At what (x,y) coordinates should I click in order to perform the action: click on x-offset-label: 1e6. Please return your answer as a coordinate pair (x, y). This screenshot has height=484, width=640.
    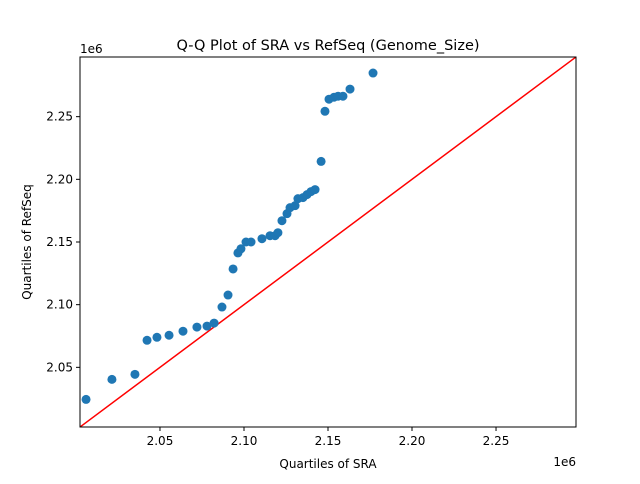
    Looking at the image, I should click on (564, 462).